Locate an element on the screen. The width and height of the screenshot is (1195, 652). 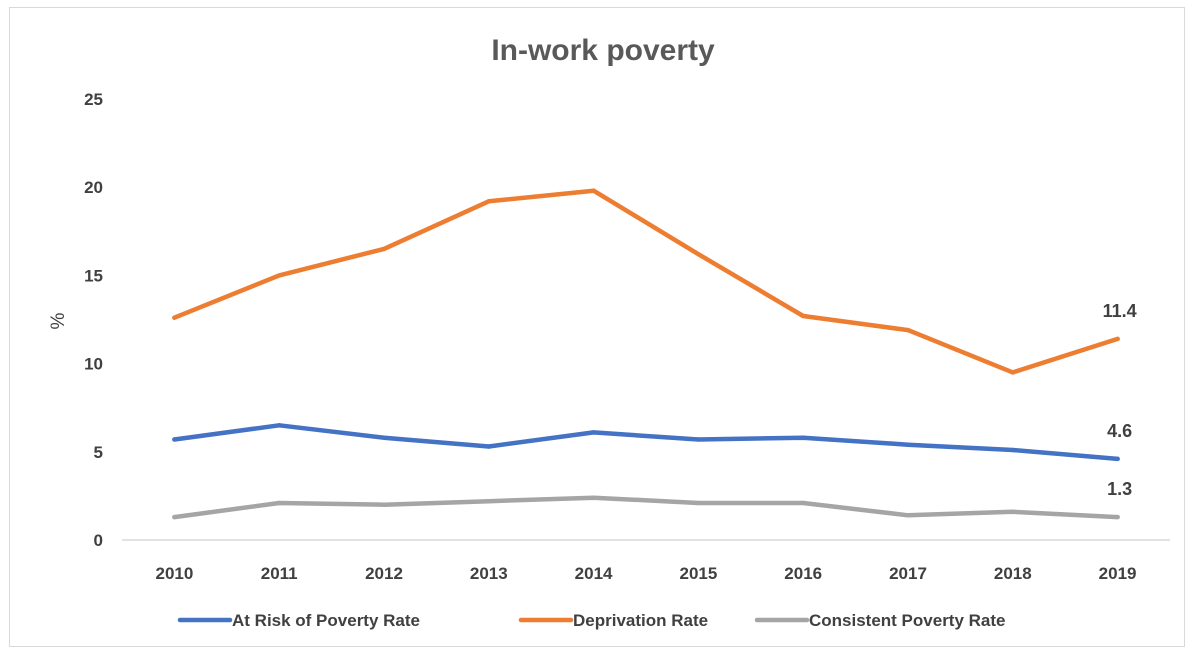
data-label: 4.6 is located at coordinates (1119, 431).